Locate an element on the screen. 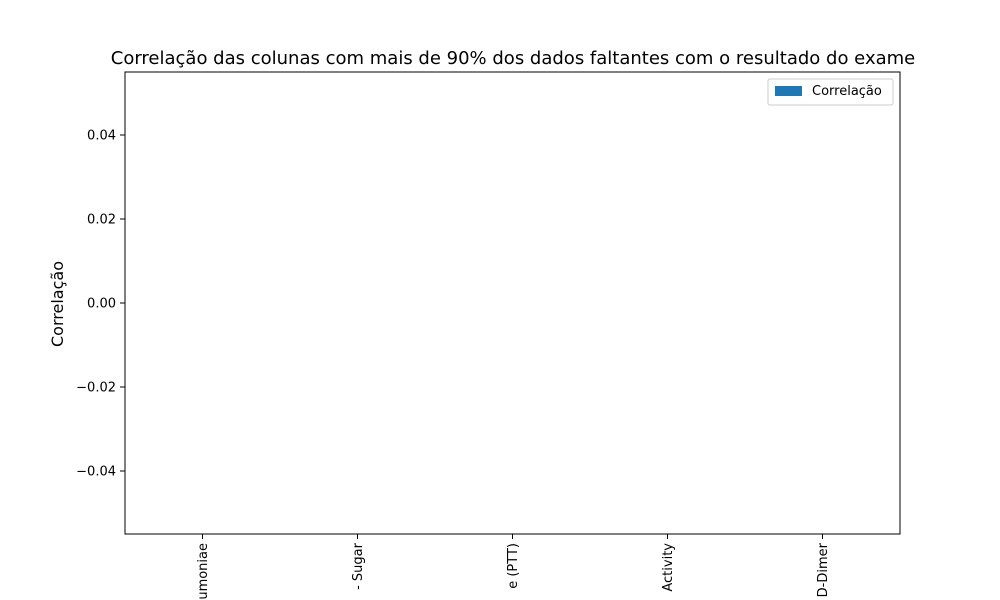 This screenshot has height=600, width=1000. x-tick-label: umoniae is located at coordinates (203, 571).